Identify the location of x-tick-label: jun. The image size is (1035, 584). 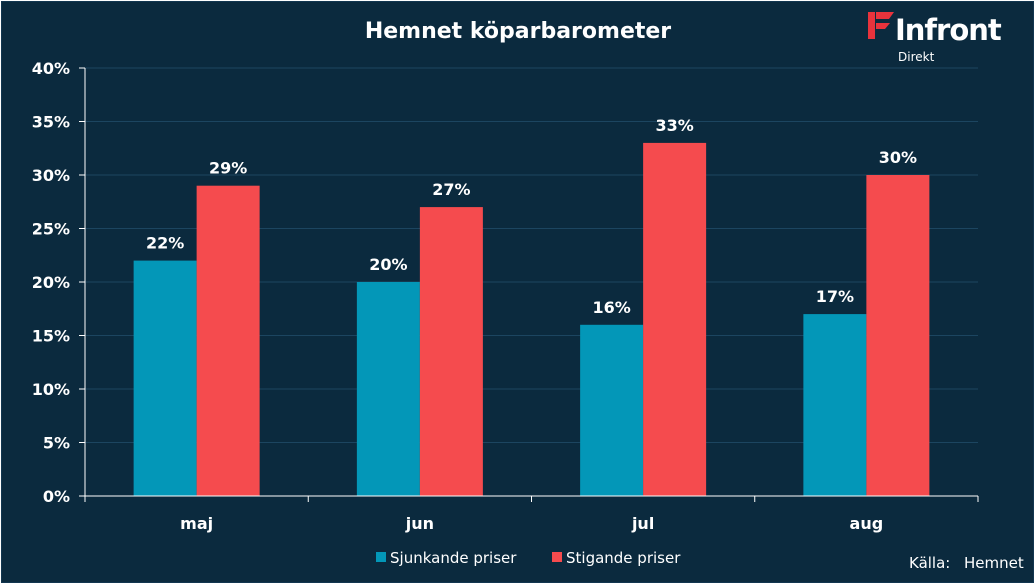
(419, 523).